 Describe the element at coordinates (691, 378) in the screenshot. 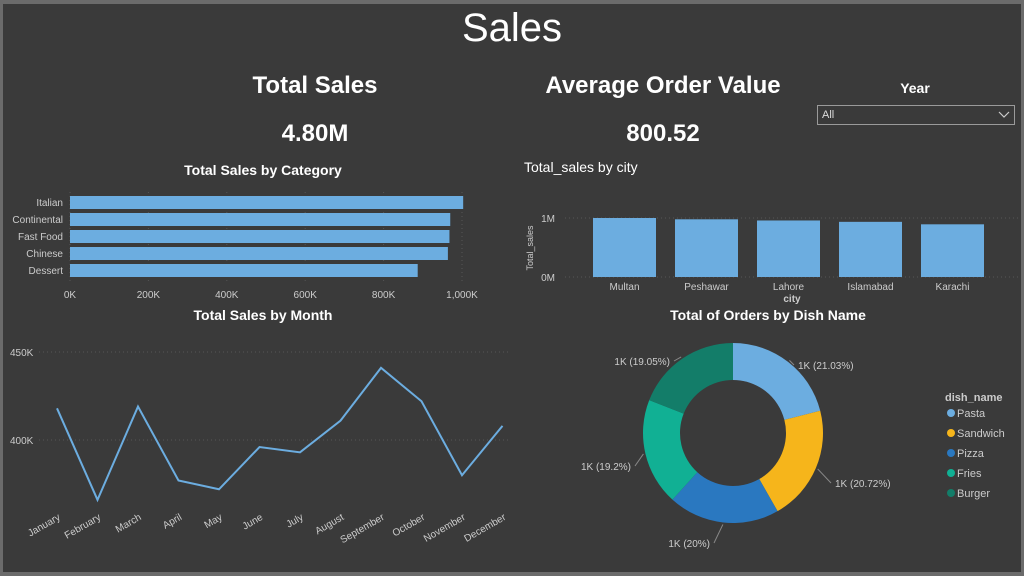

I see `slice-burger` at that location.